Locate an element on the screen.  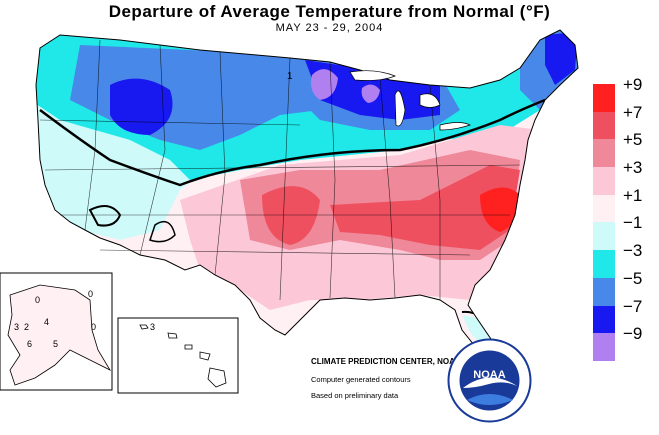
legend-label: +5 is located at coordinates (633, 140).